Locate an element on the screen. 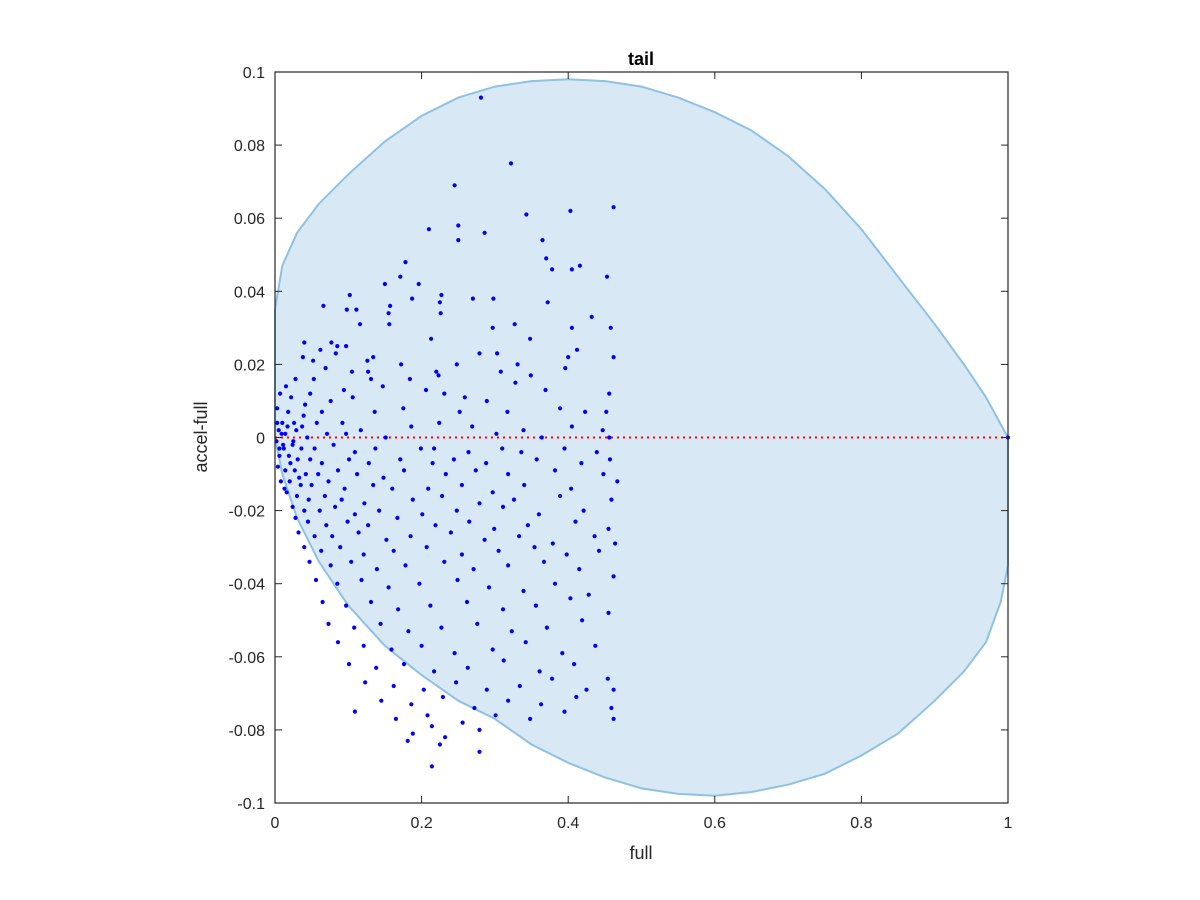 This screenshot has width=1200, height=900. x-tick-label: 0.6 is located at coordinates (715, 823).